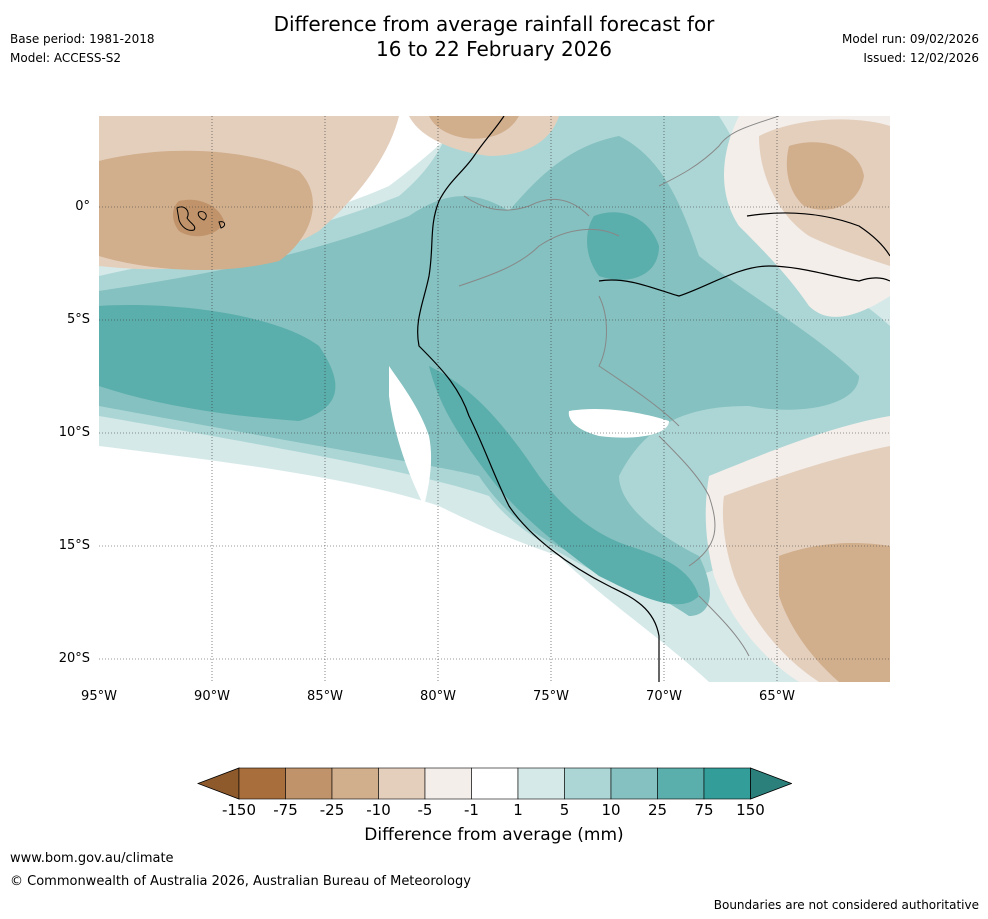 The image size is (988, 919). I want to click on colorbar-tick-label: -150, so click(239, 810).